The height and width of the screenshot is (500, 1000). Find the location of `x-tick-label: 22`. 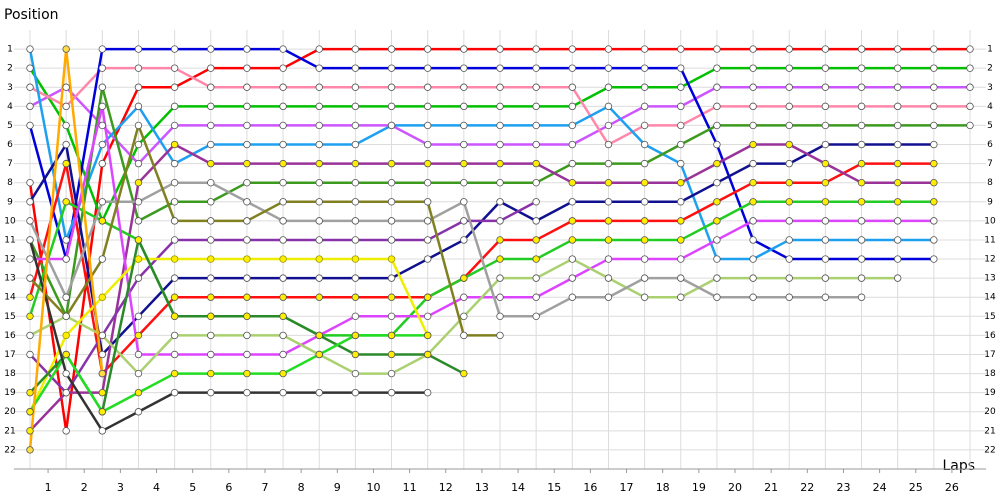

x-tick-label: 22 is located at coordinates (807, 487).